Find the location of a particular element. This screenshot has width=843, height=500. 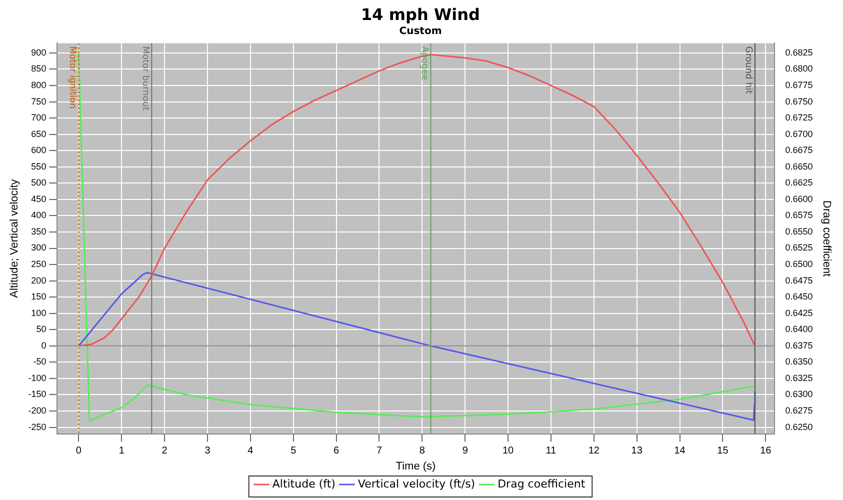

x-tick-label: 6 is located at coordinates (337, 451).